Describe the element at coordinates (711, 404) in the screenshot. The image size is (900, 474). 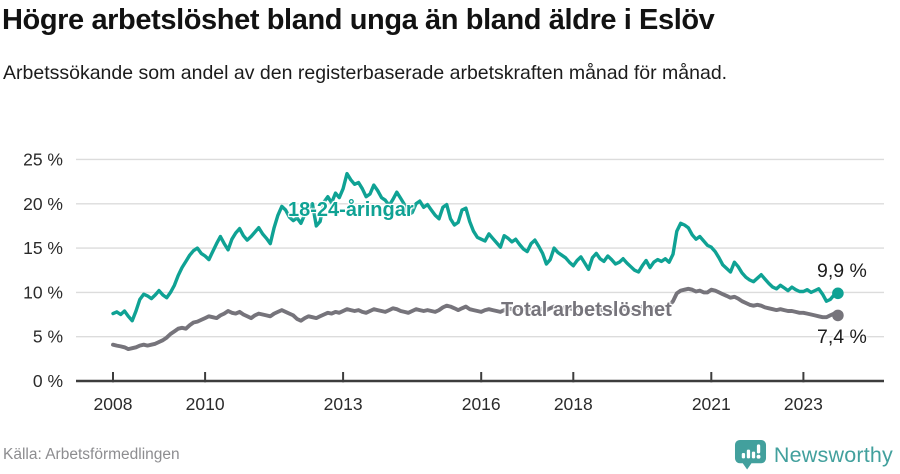
I see `x-tick-label-2021: 2021` at that location.